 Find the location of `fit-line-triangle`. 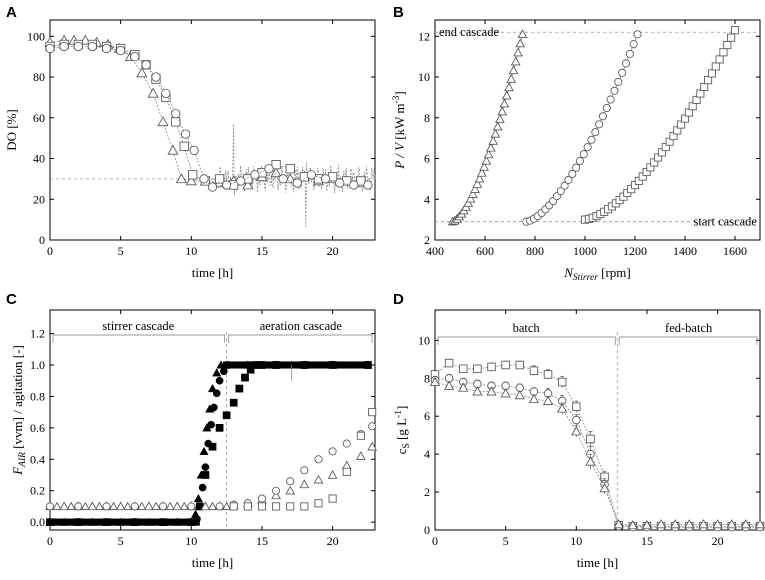

fit-line-triangle is located at coordinates (487, 128).